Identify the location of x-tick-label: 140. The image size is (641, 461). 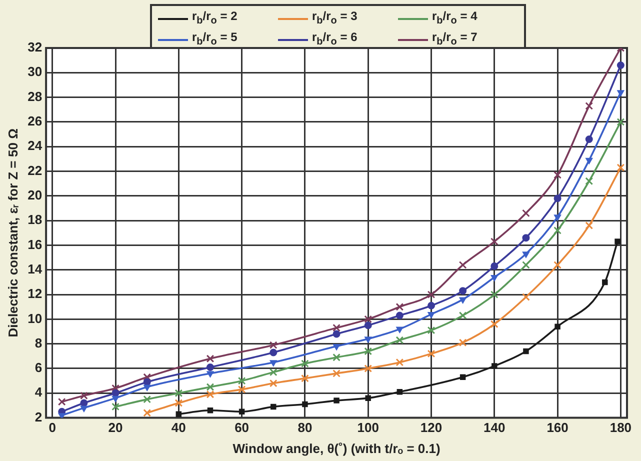
(495, 428).